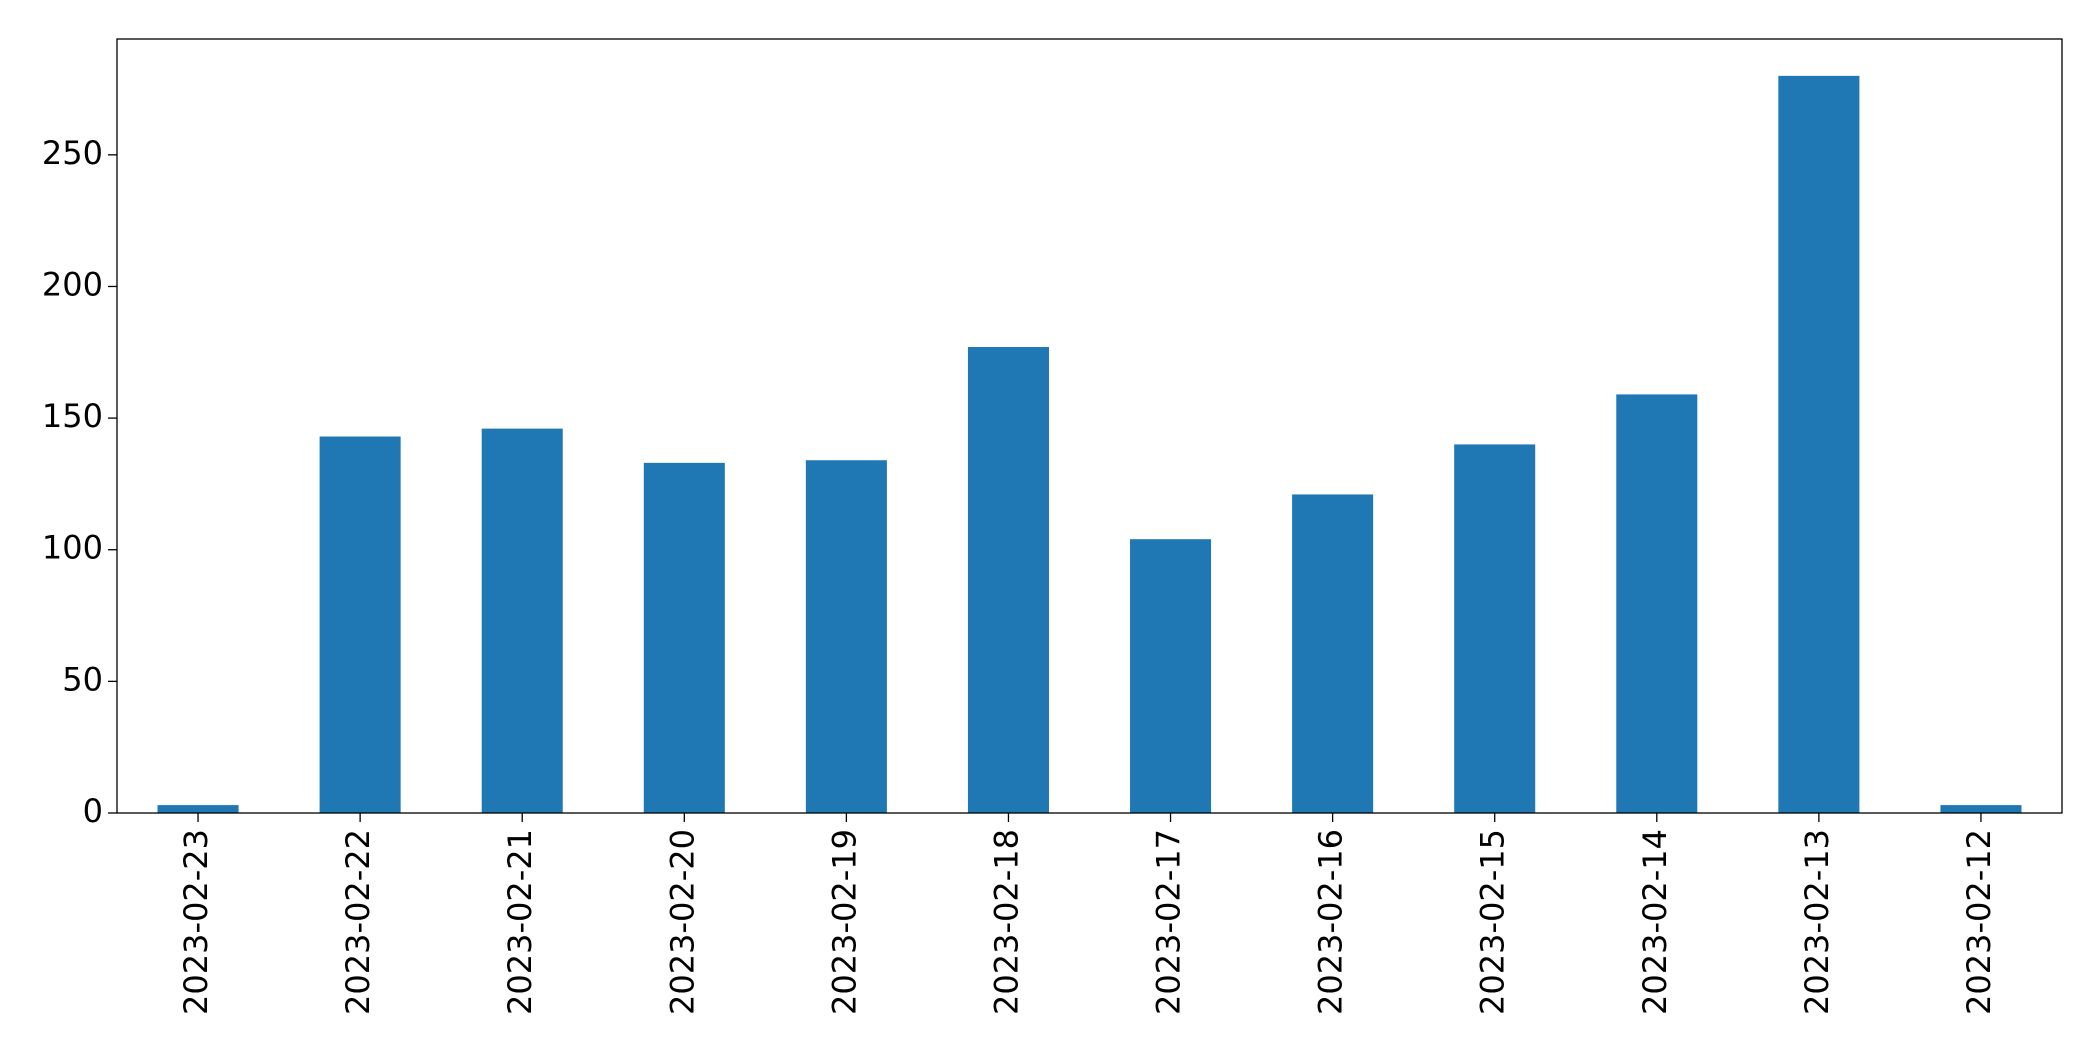 The width and height of the screenshot is (2093, 1061). I want to click on y-tick-label: 200, so click(72, 284).